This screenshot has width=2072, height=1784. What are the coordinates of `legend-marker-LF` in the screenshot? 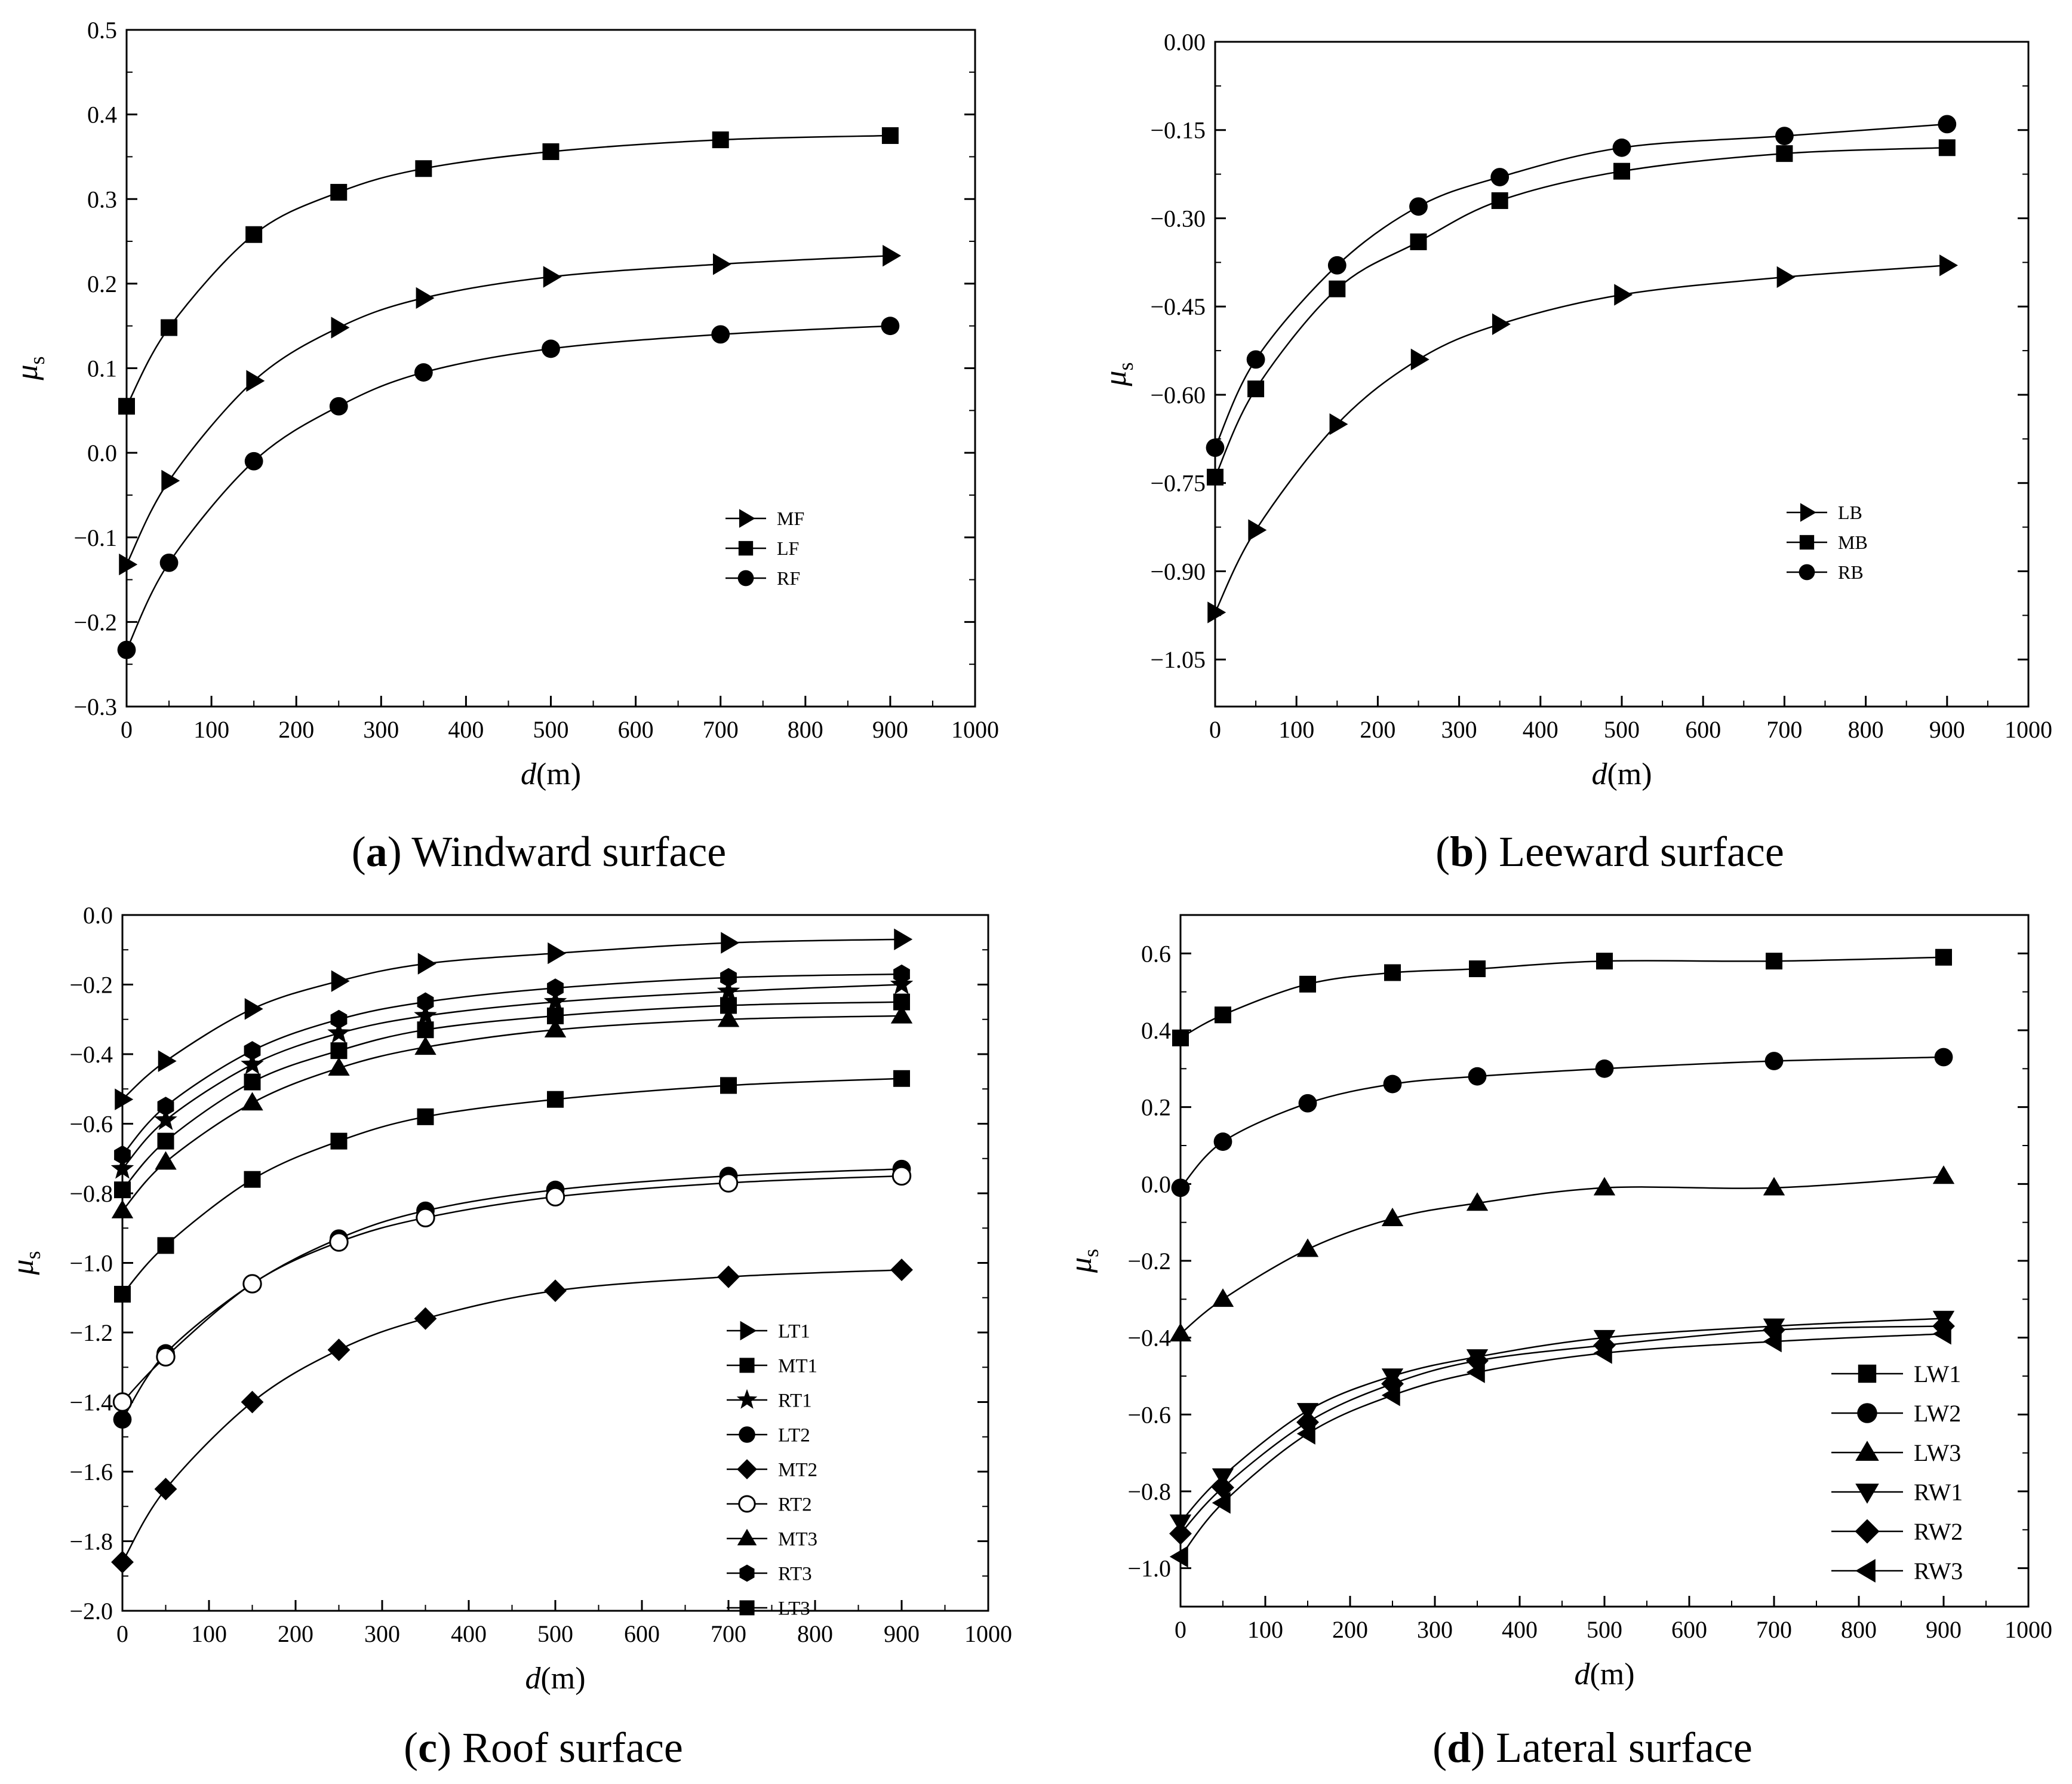 It's located at (746, 548).